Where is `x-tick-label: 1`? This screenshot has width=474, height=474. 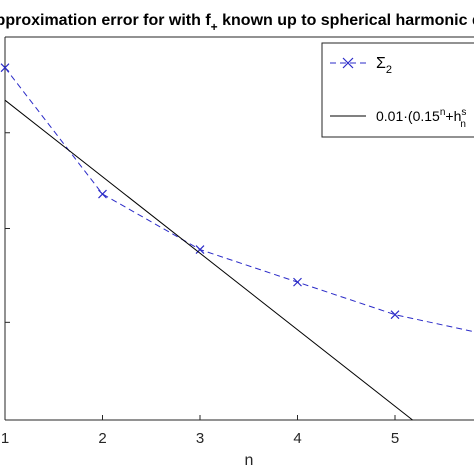
x-tick-label: 1 is located at coordinates (5, 438).